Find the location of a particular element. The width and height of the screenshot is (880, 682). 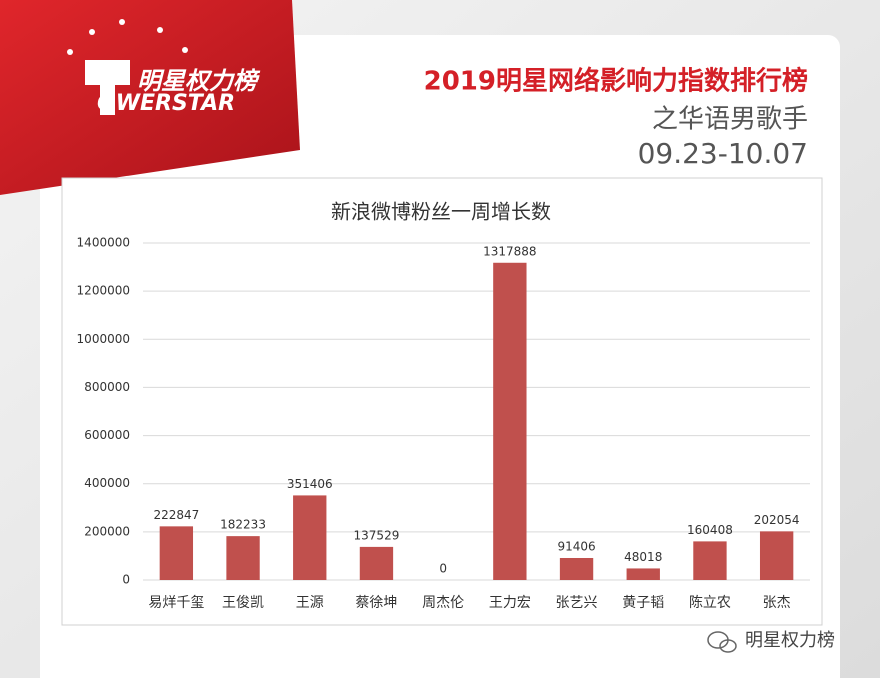

header-title: 2019明星网络影响力指数排行榜 is located at coordinates (616, 81).